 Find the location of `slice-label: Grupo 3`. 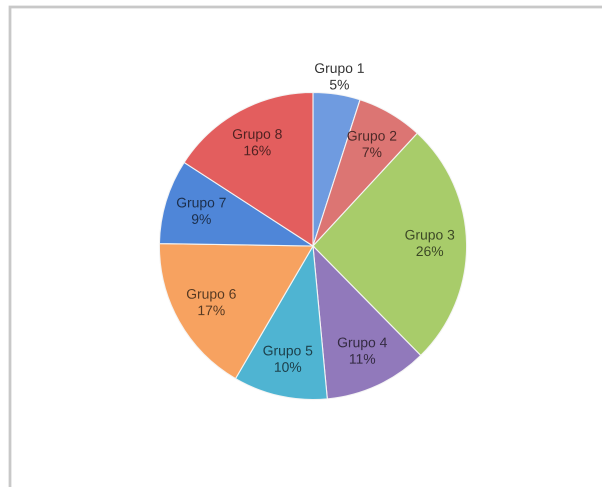

slice-label: Grupo 3 is located at coordinates (429, 236).